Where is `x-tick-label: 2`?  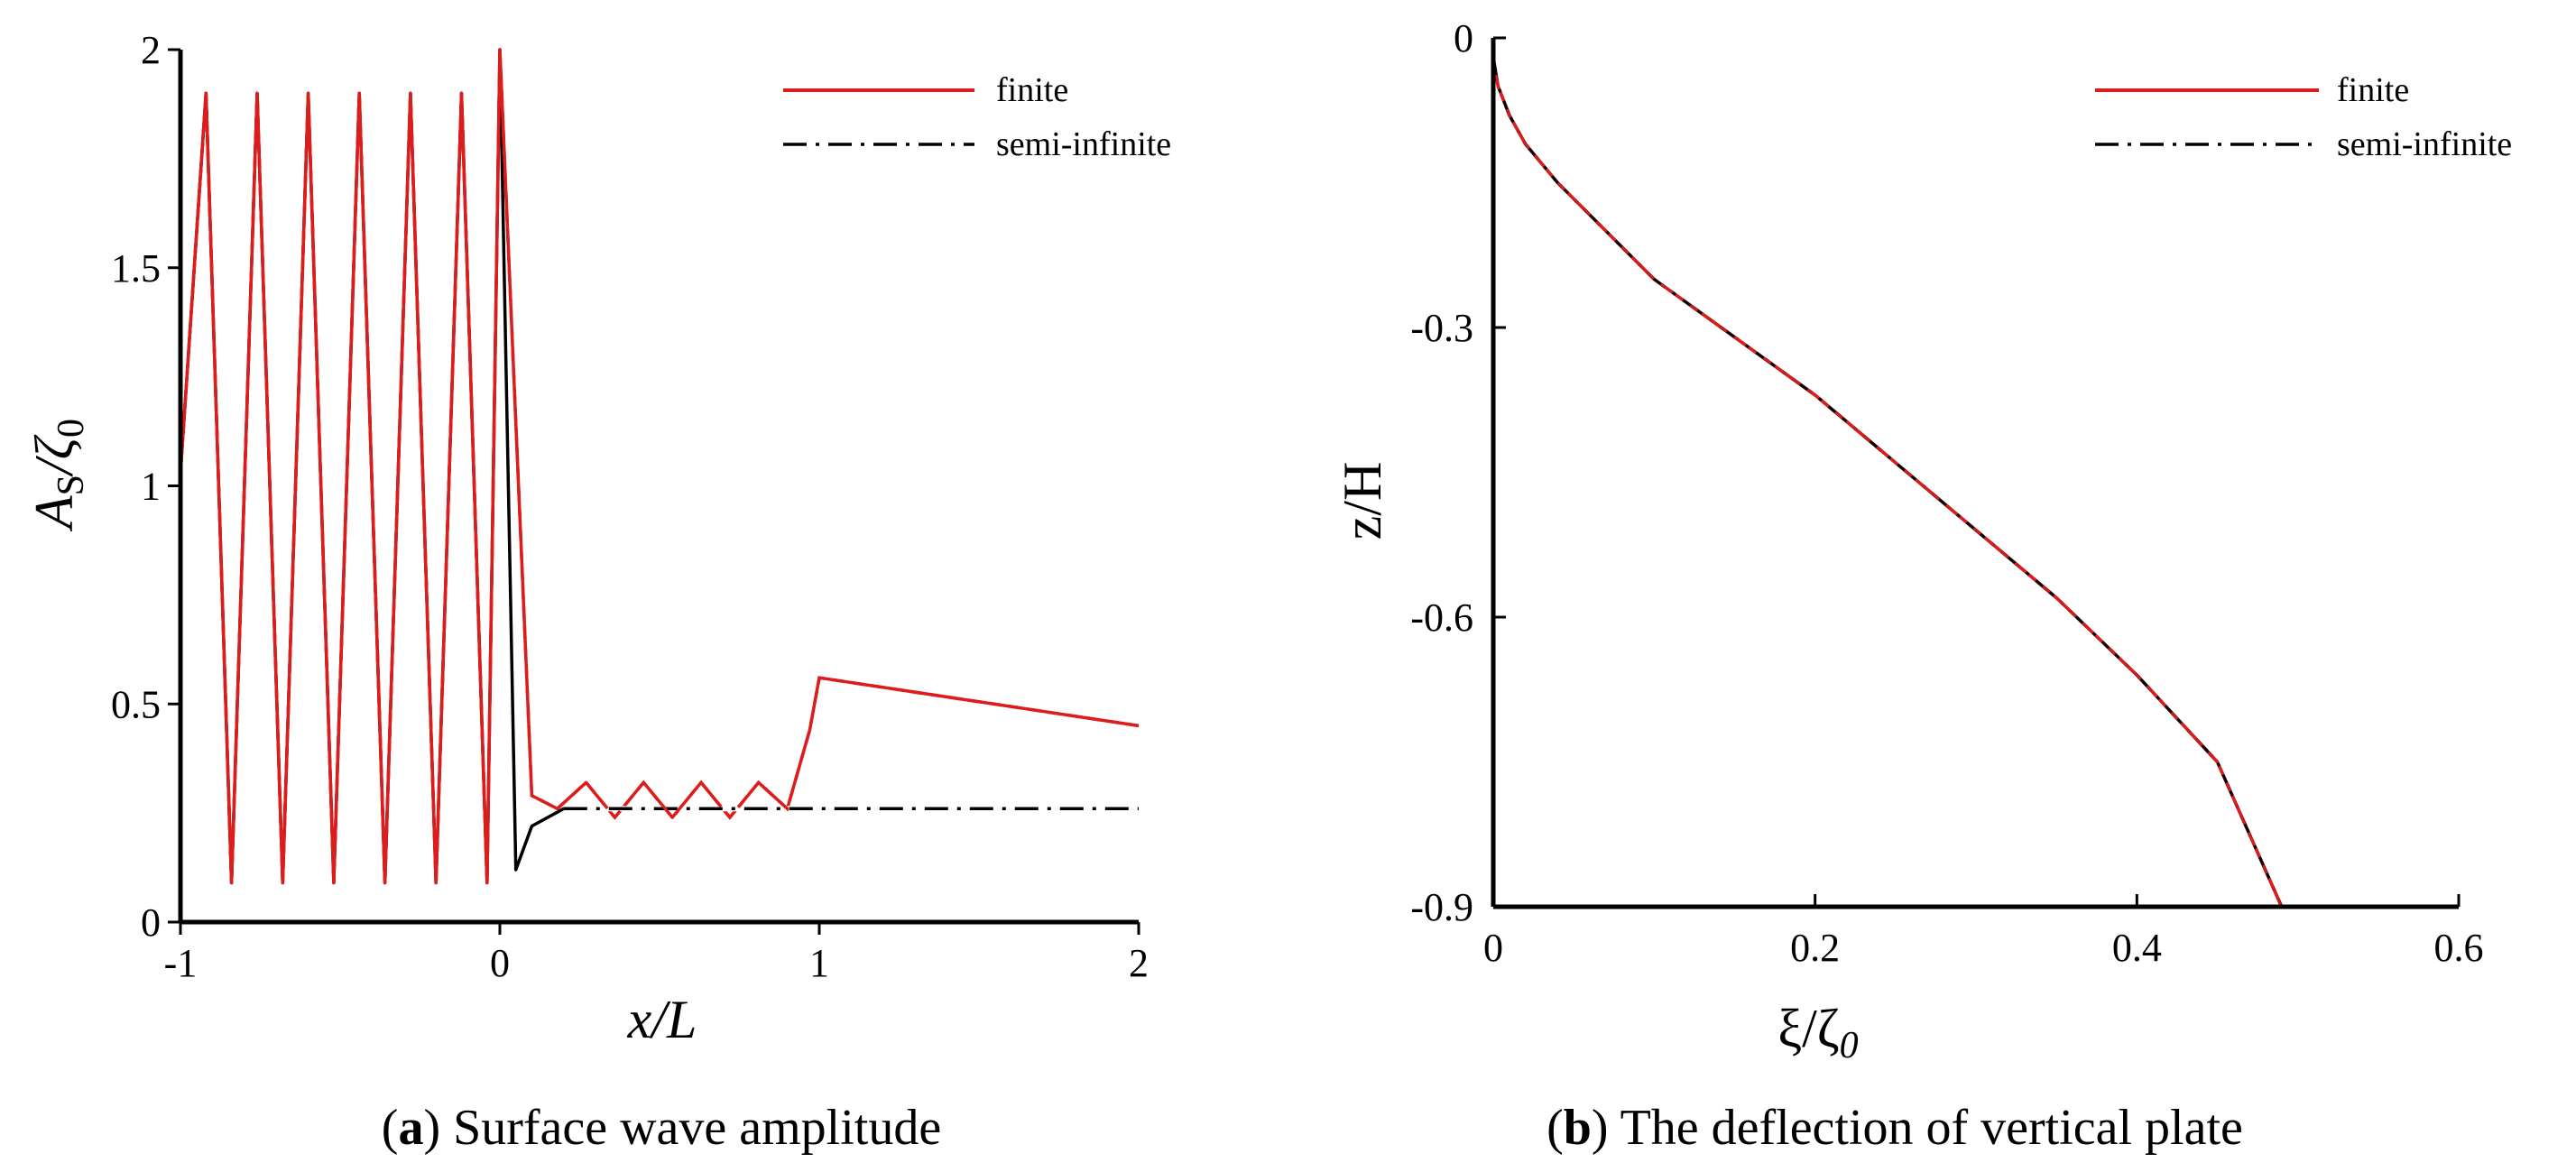
x-tick-label: 2 is located at coordinates (1139, 963).